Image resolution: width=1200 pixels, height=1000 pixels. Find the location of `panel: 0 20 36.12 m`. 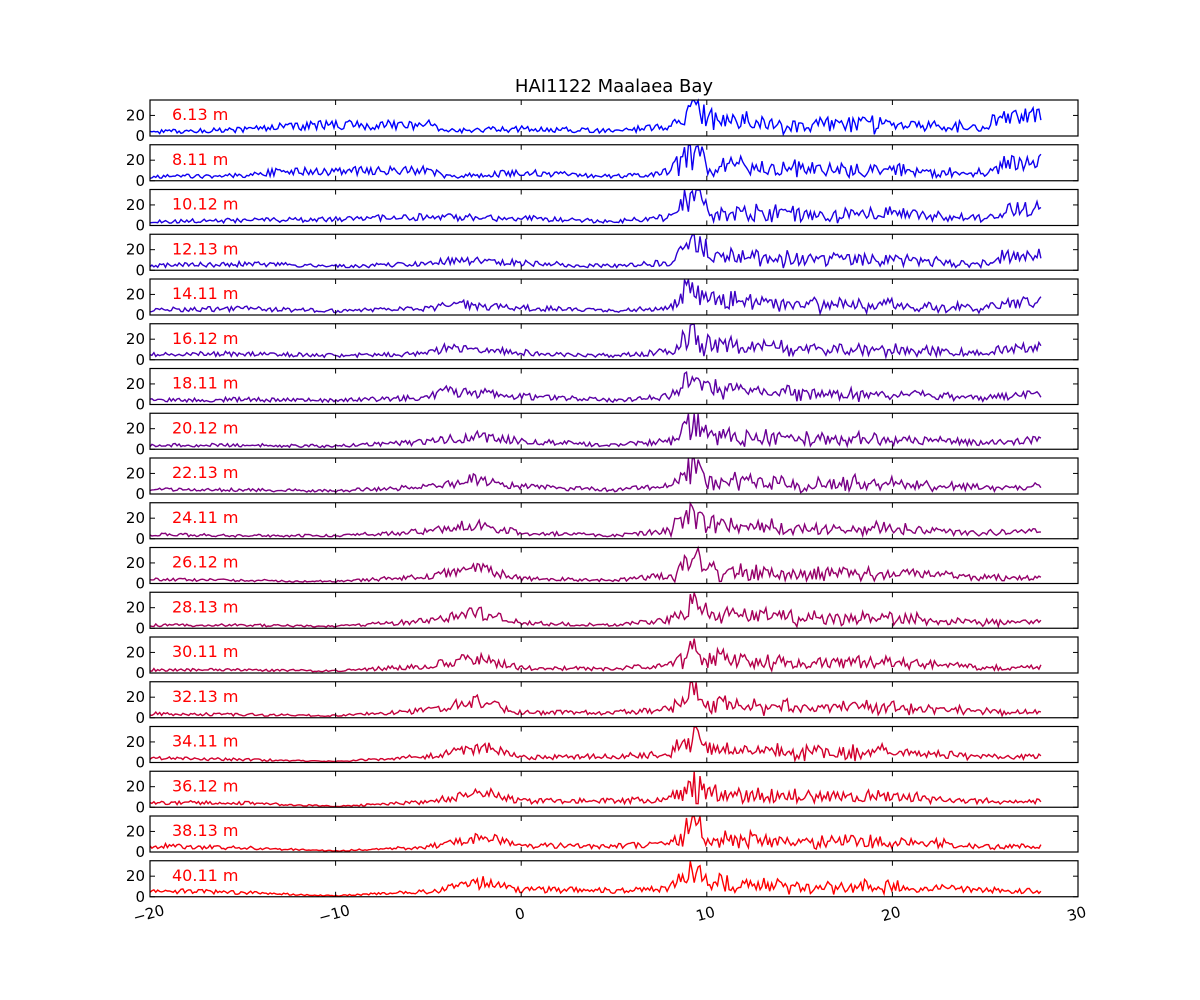

panel: 0 20 36.12 m is located at coordinates (602, 793).